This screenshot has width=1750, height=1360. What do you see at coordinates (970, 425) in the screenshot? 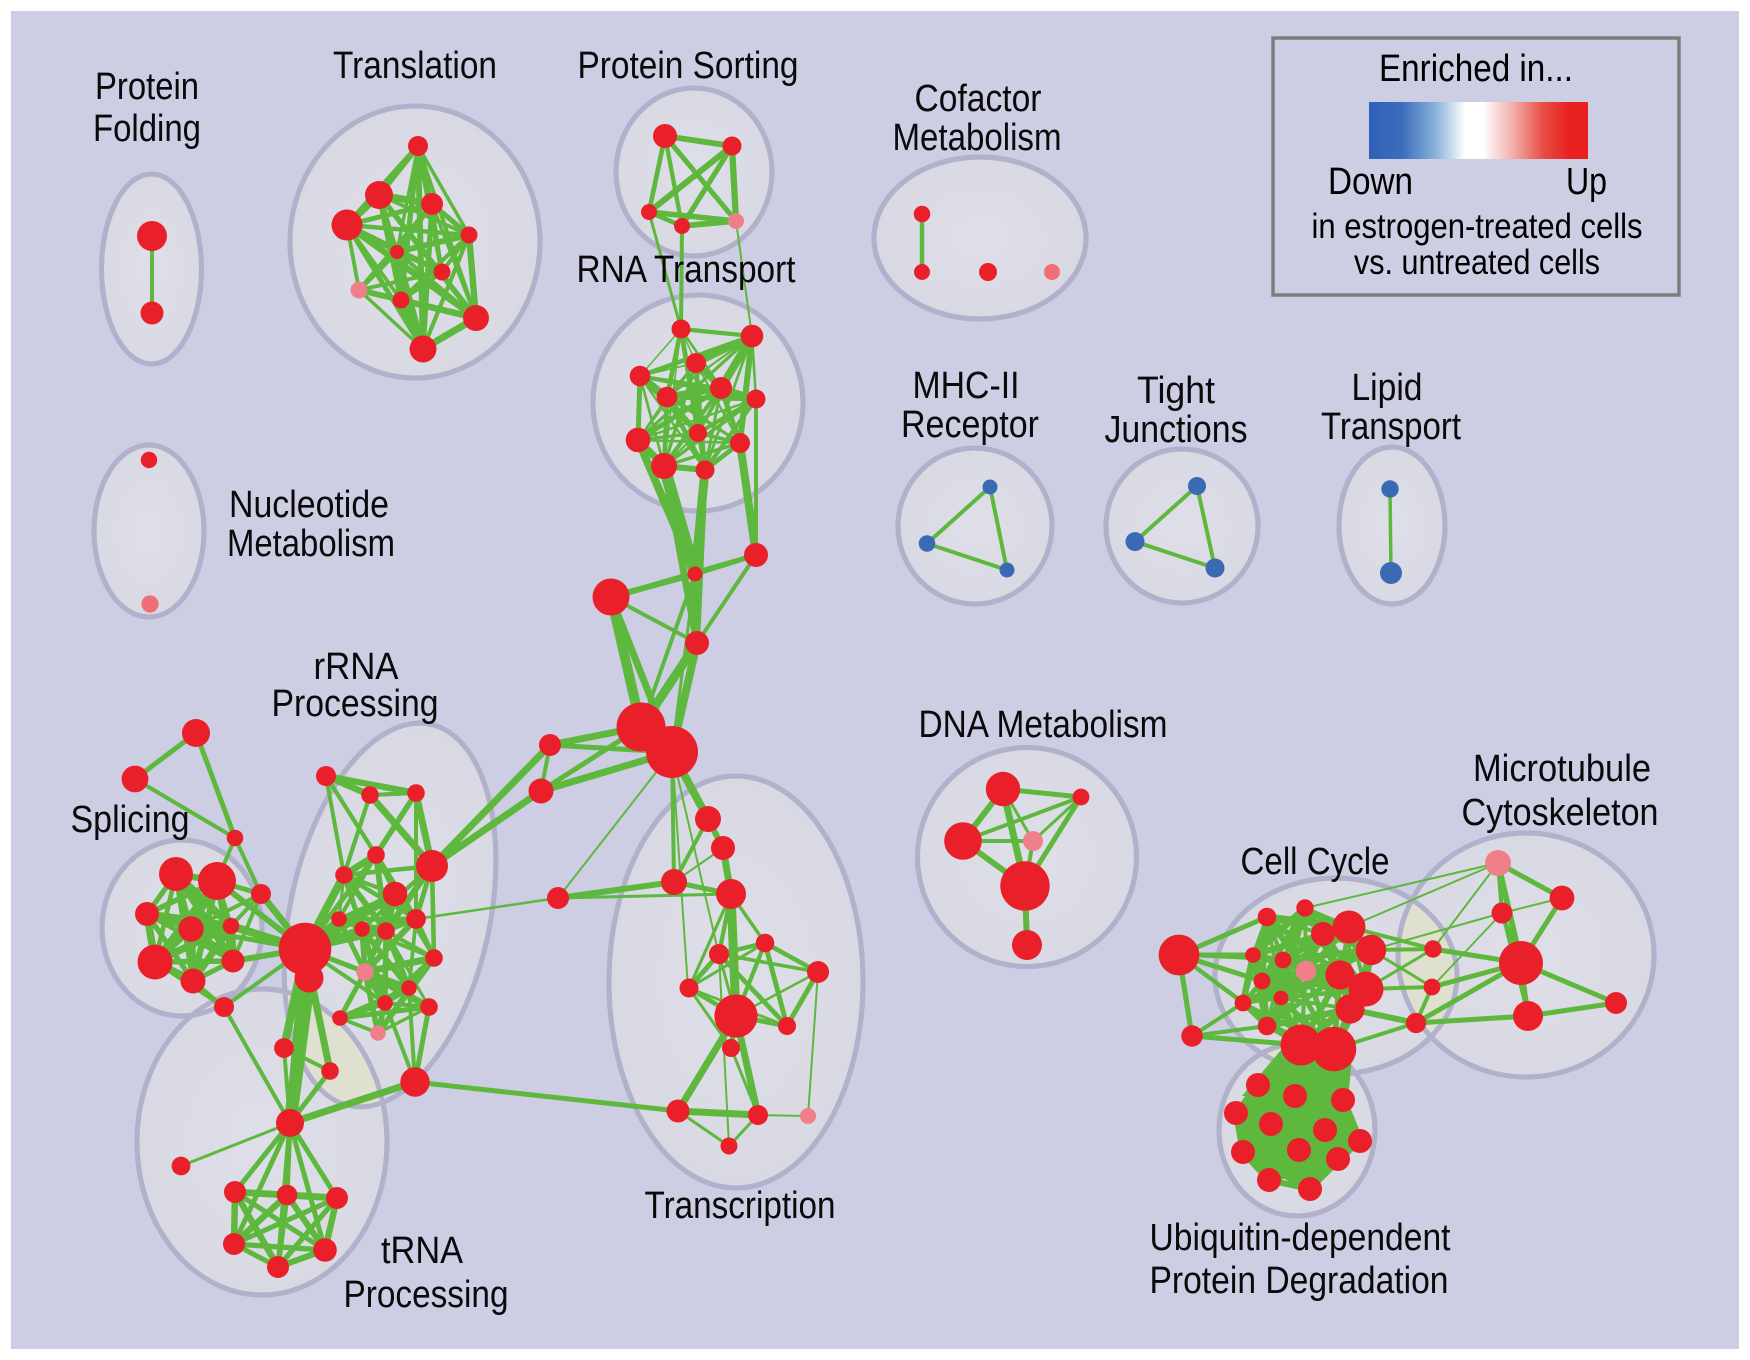
I see `svg-text: Receptor` at bounding box center [970, 425].